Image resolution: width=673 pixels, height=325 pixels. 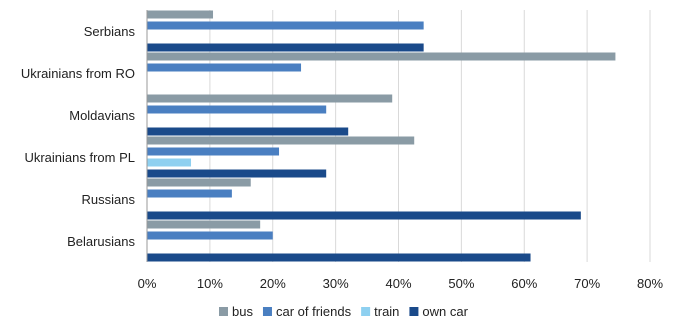 I want to click on bar-bus-ukrainians-from-ro, so click(x=381, y=56).